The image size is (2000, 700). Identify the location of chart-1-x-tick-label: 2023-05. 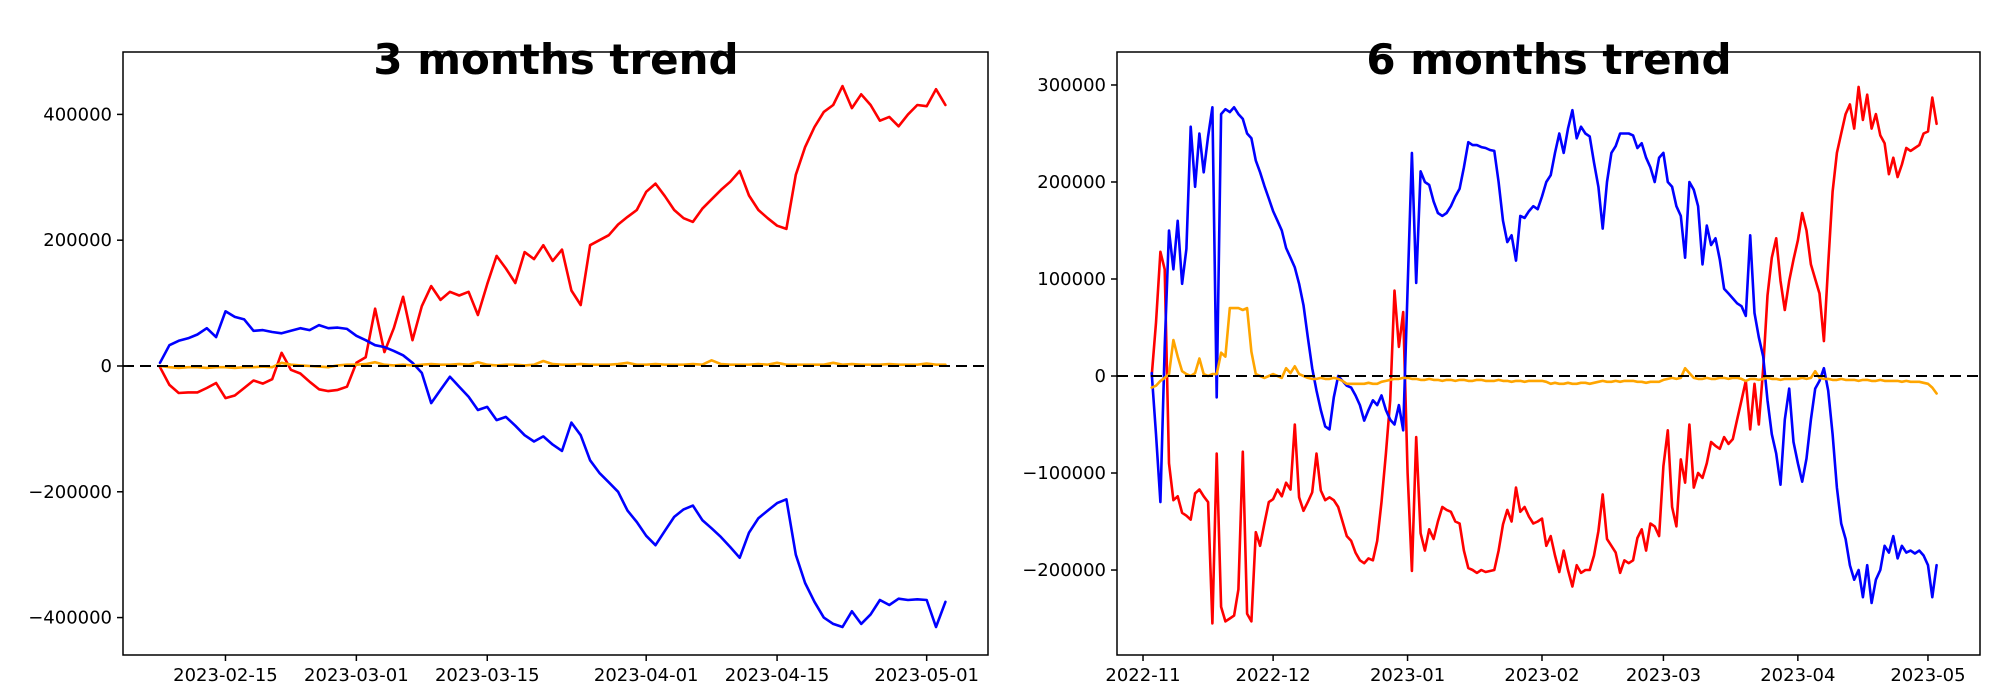
(1927, 675).